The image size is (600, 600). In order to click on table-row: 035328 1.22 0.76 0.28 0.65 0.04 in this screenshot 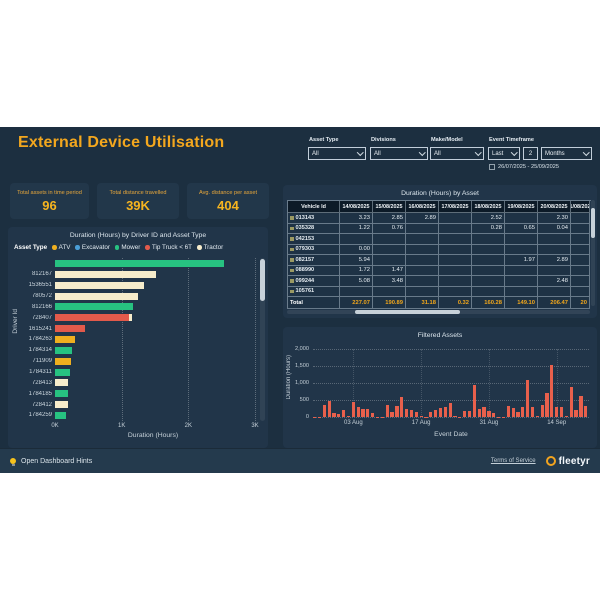, I will do `click(439, 228)`.